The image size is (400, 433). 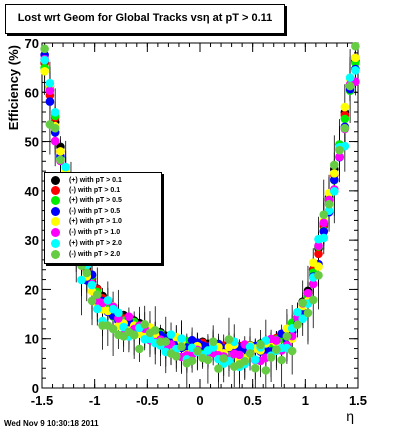 I want to click on y-tick-label: 20, so click(x=32, y=289).